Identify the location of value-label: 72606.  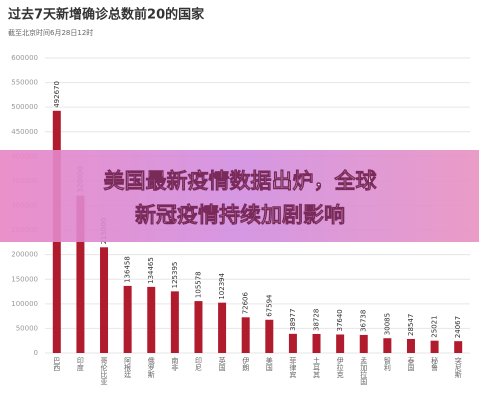
(246, 302).